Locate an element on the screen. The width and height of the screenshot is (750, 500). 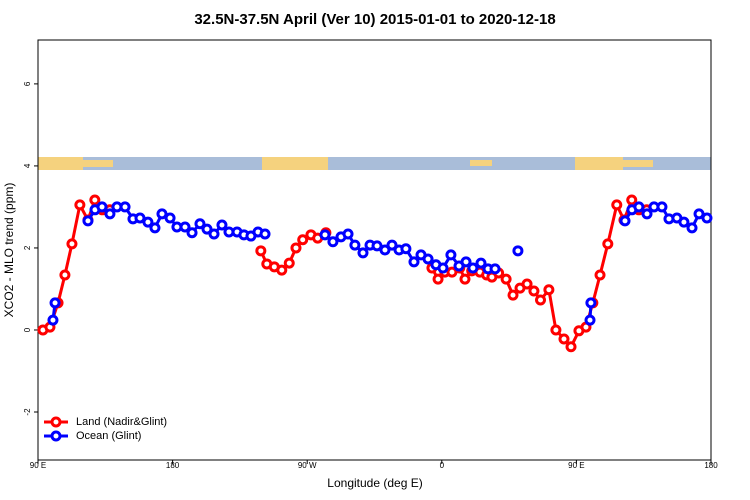
ocean-strip is located at coordinates (374, 163).